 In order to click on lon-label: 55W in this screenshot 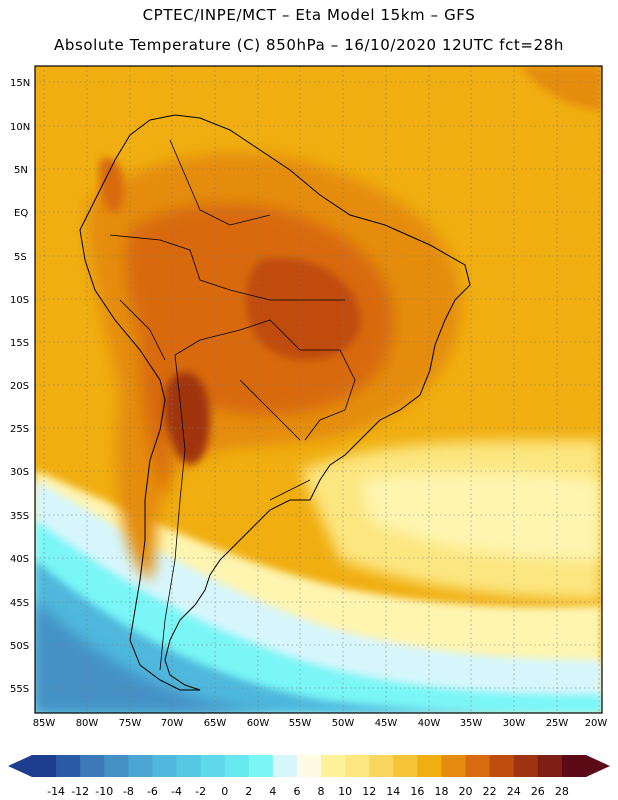, I will do `click(300, 723)`.